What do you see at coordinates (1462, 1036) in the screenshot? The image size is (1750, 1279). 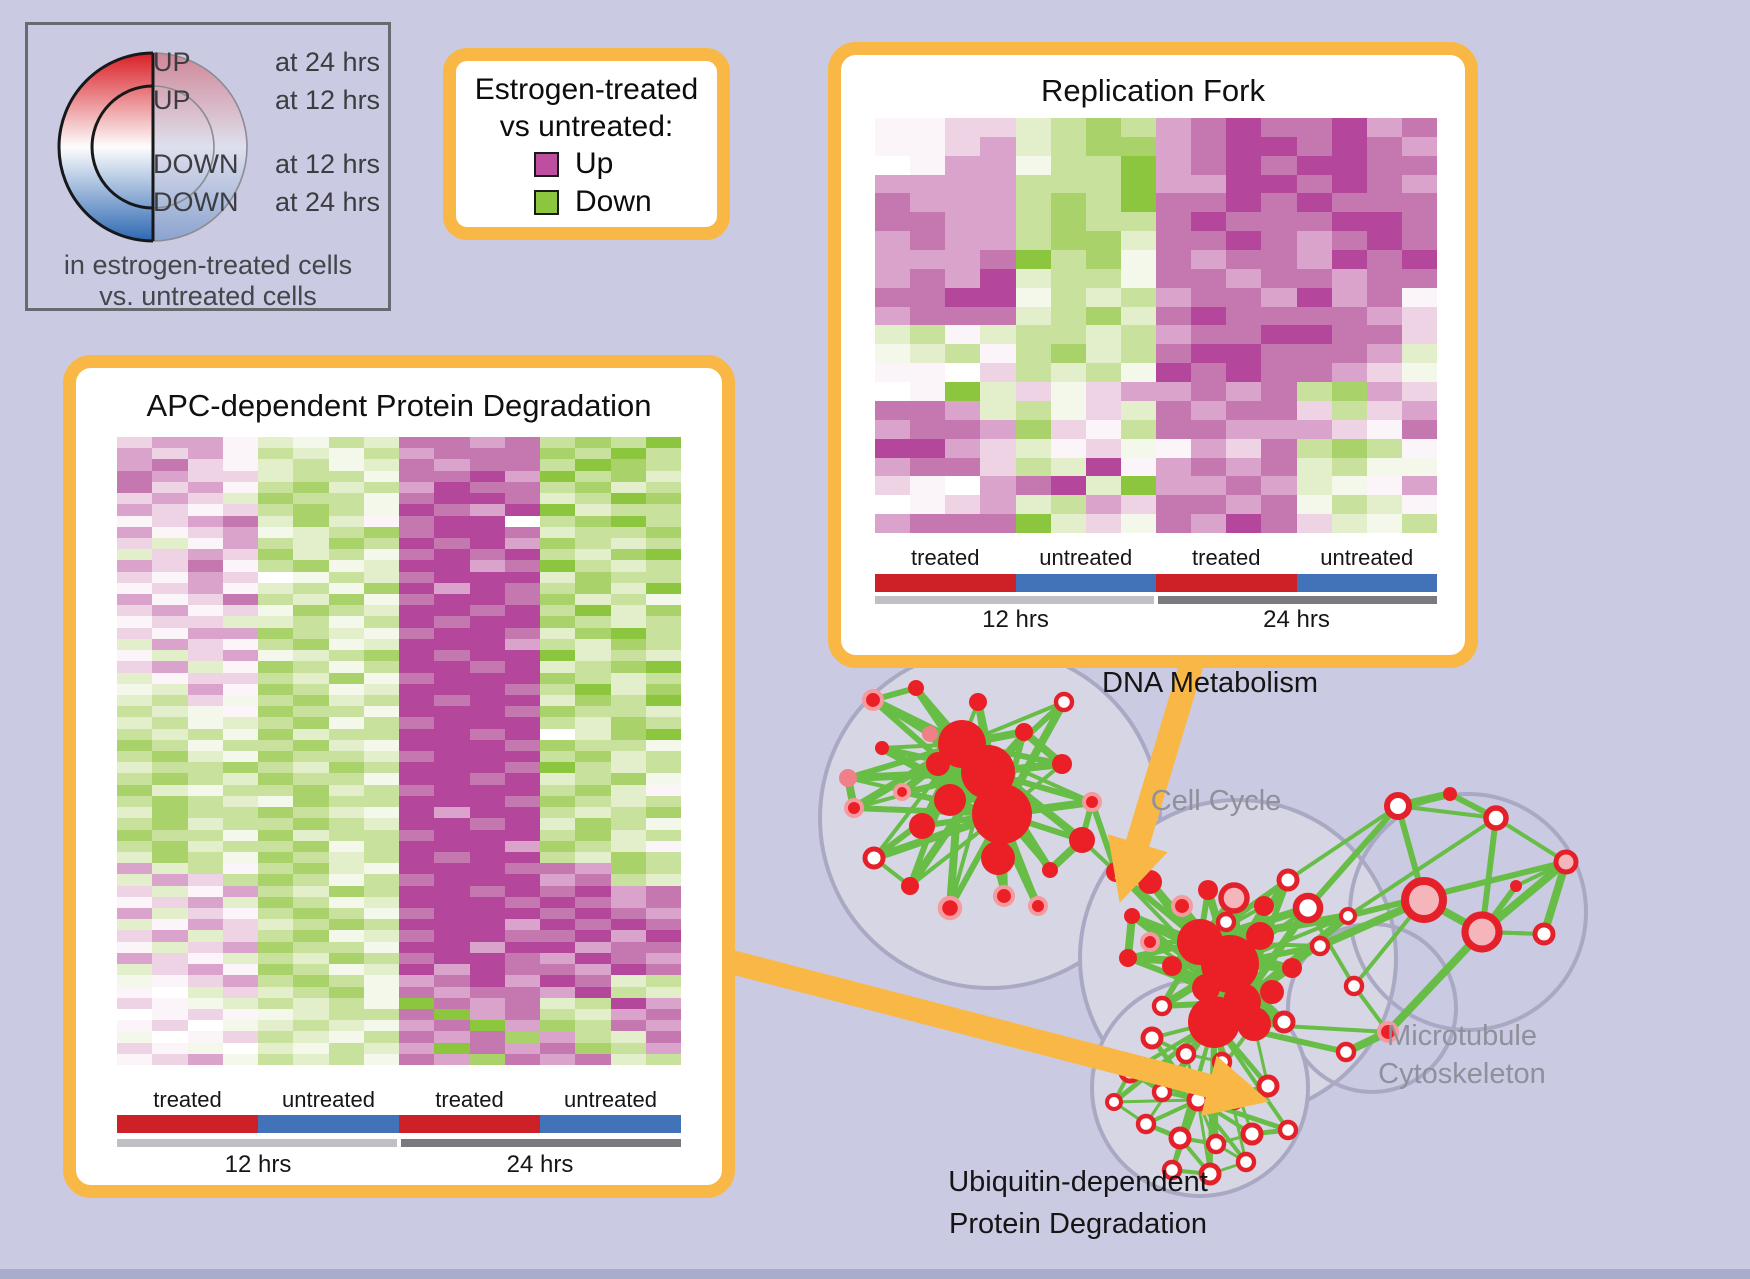 I see `label-microtubule: Microtubule` at bounding box center [1462, 1036].